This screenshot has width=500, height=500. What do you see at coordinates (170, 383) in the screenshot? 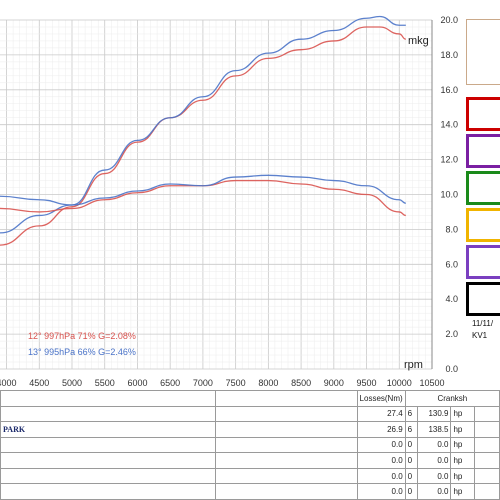
I see `x-tick-label: 6500` at bounding box center [170, 383].